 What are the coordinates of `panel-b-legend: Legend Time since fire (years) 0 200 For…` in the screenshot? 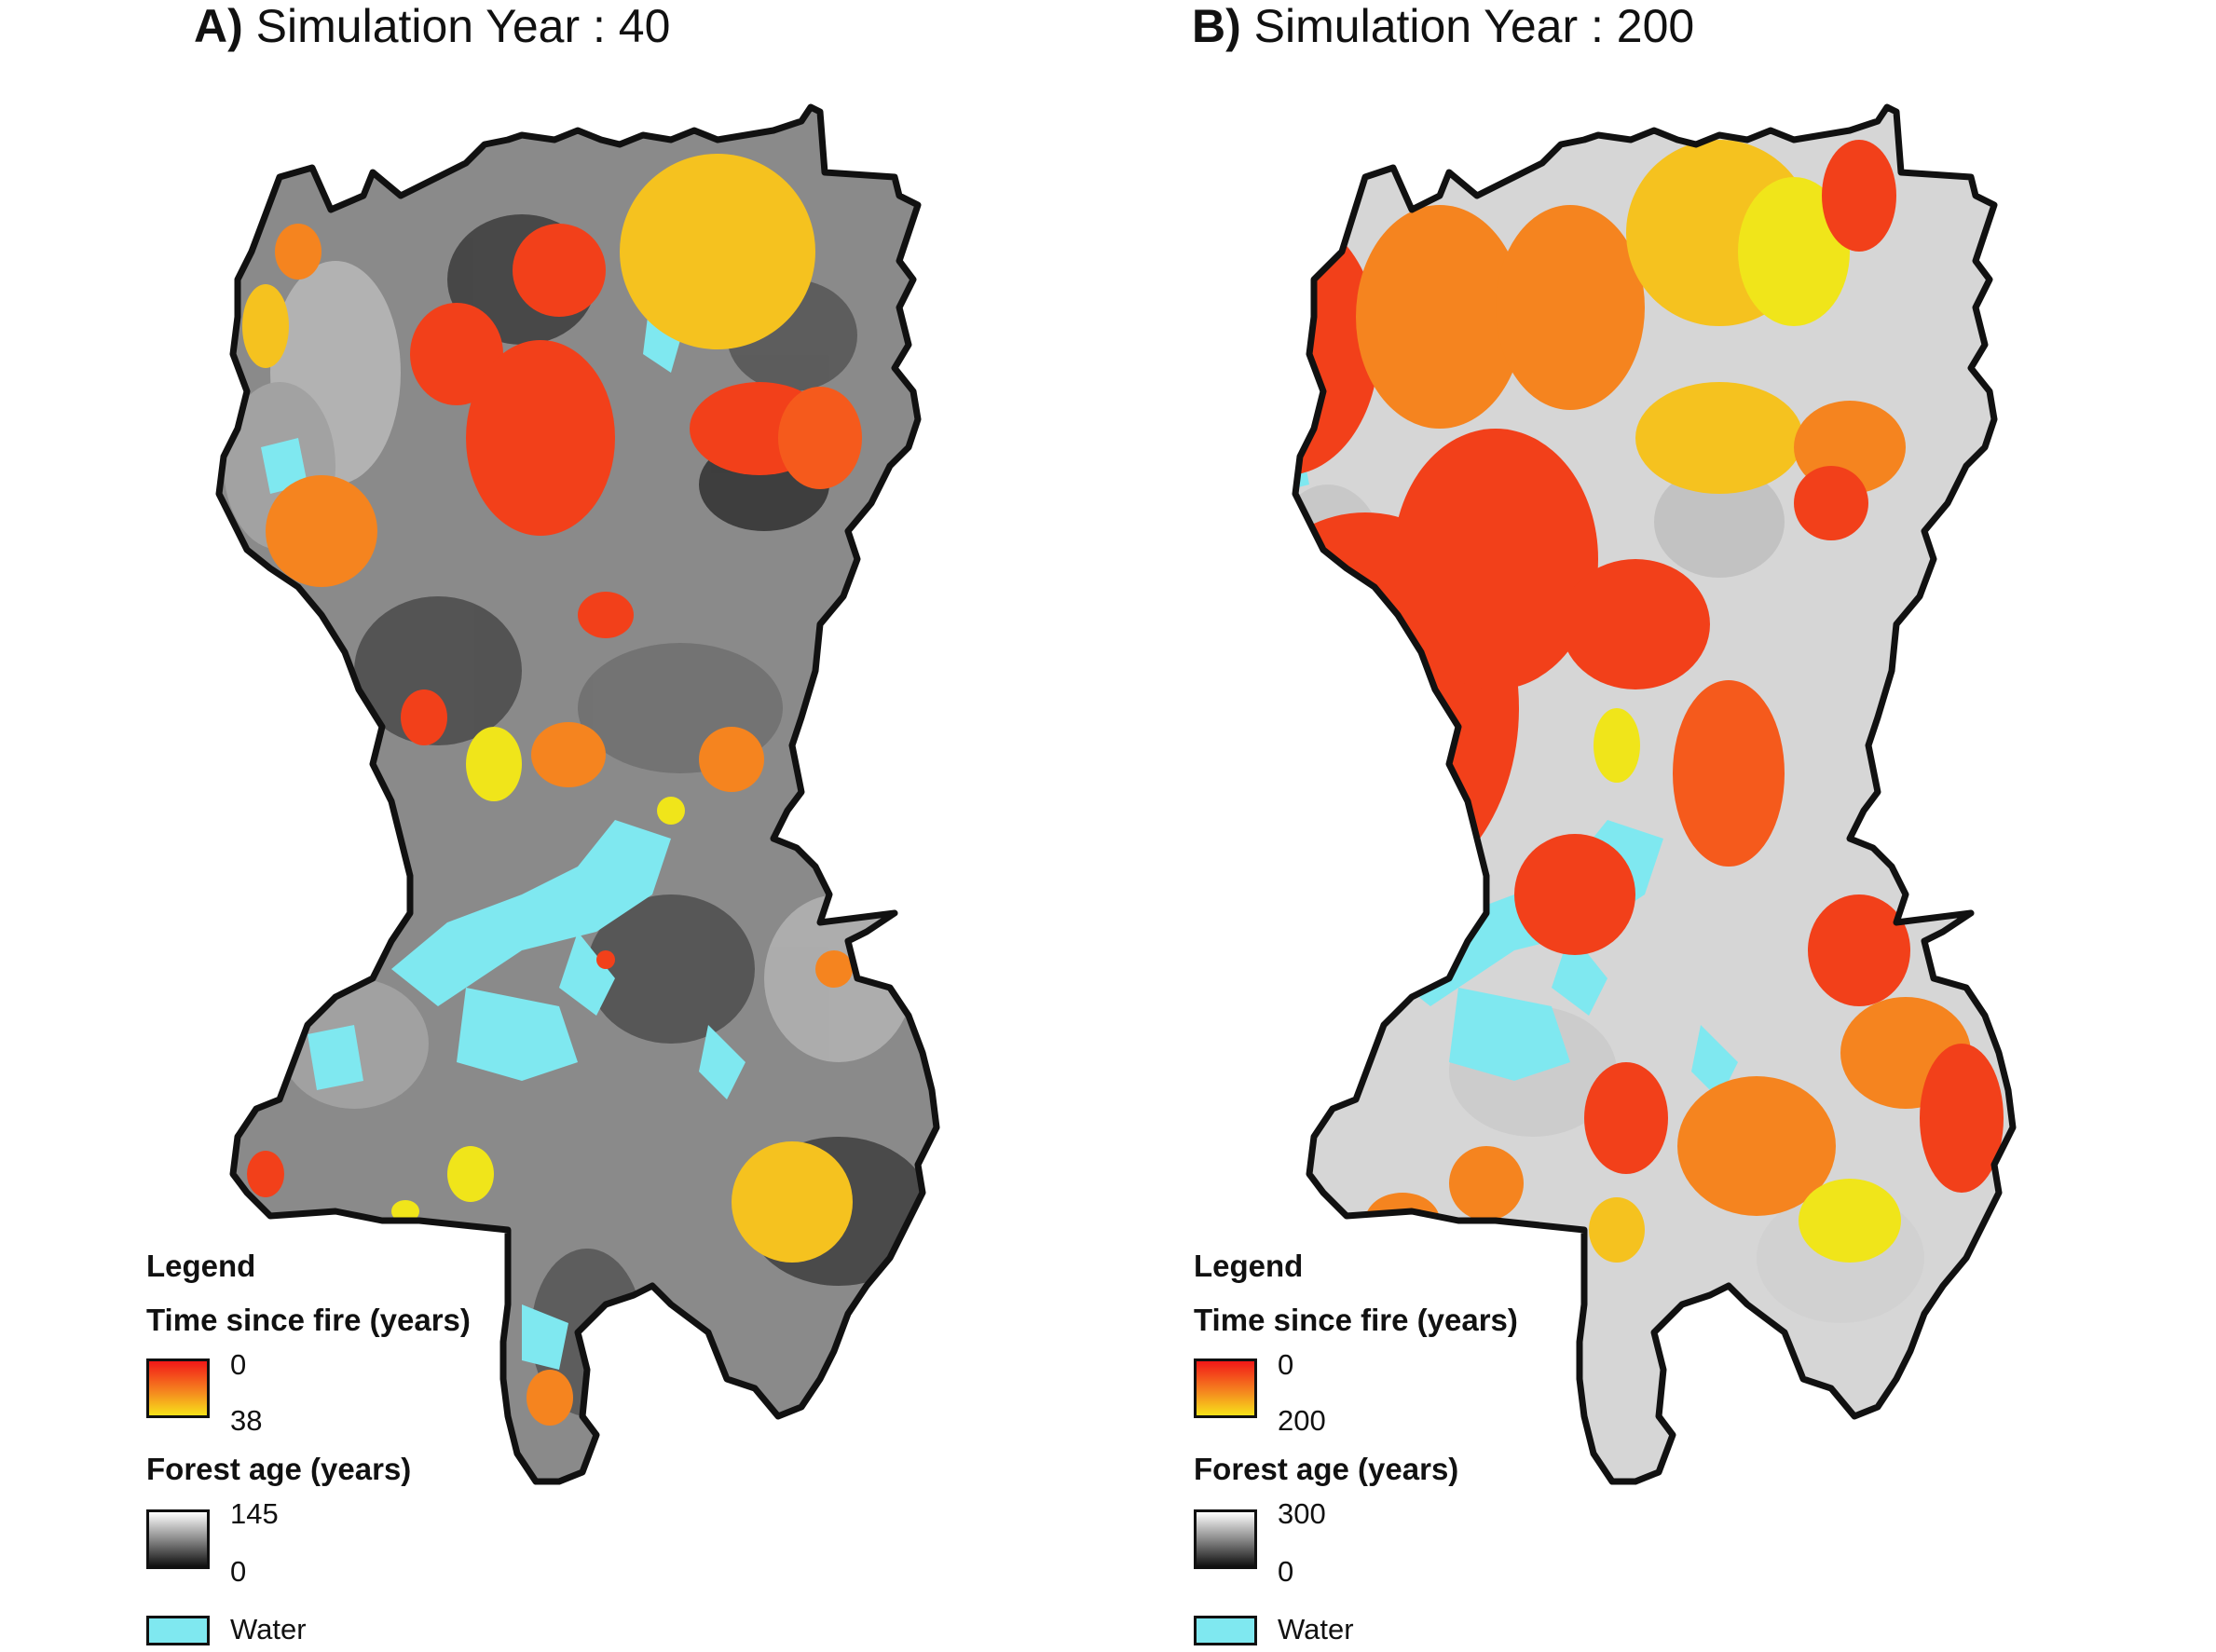 It's located at (1389, 1448).